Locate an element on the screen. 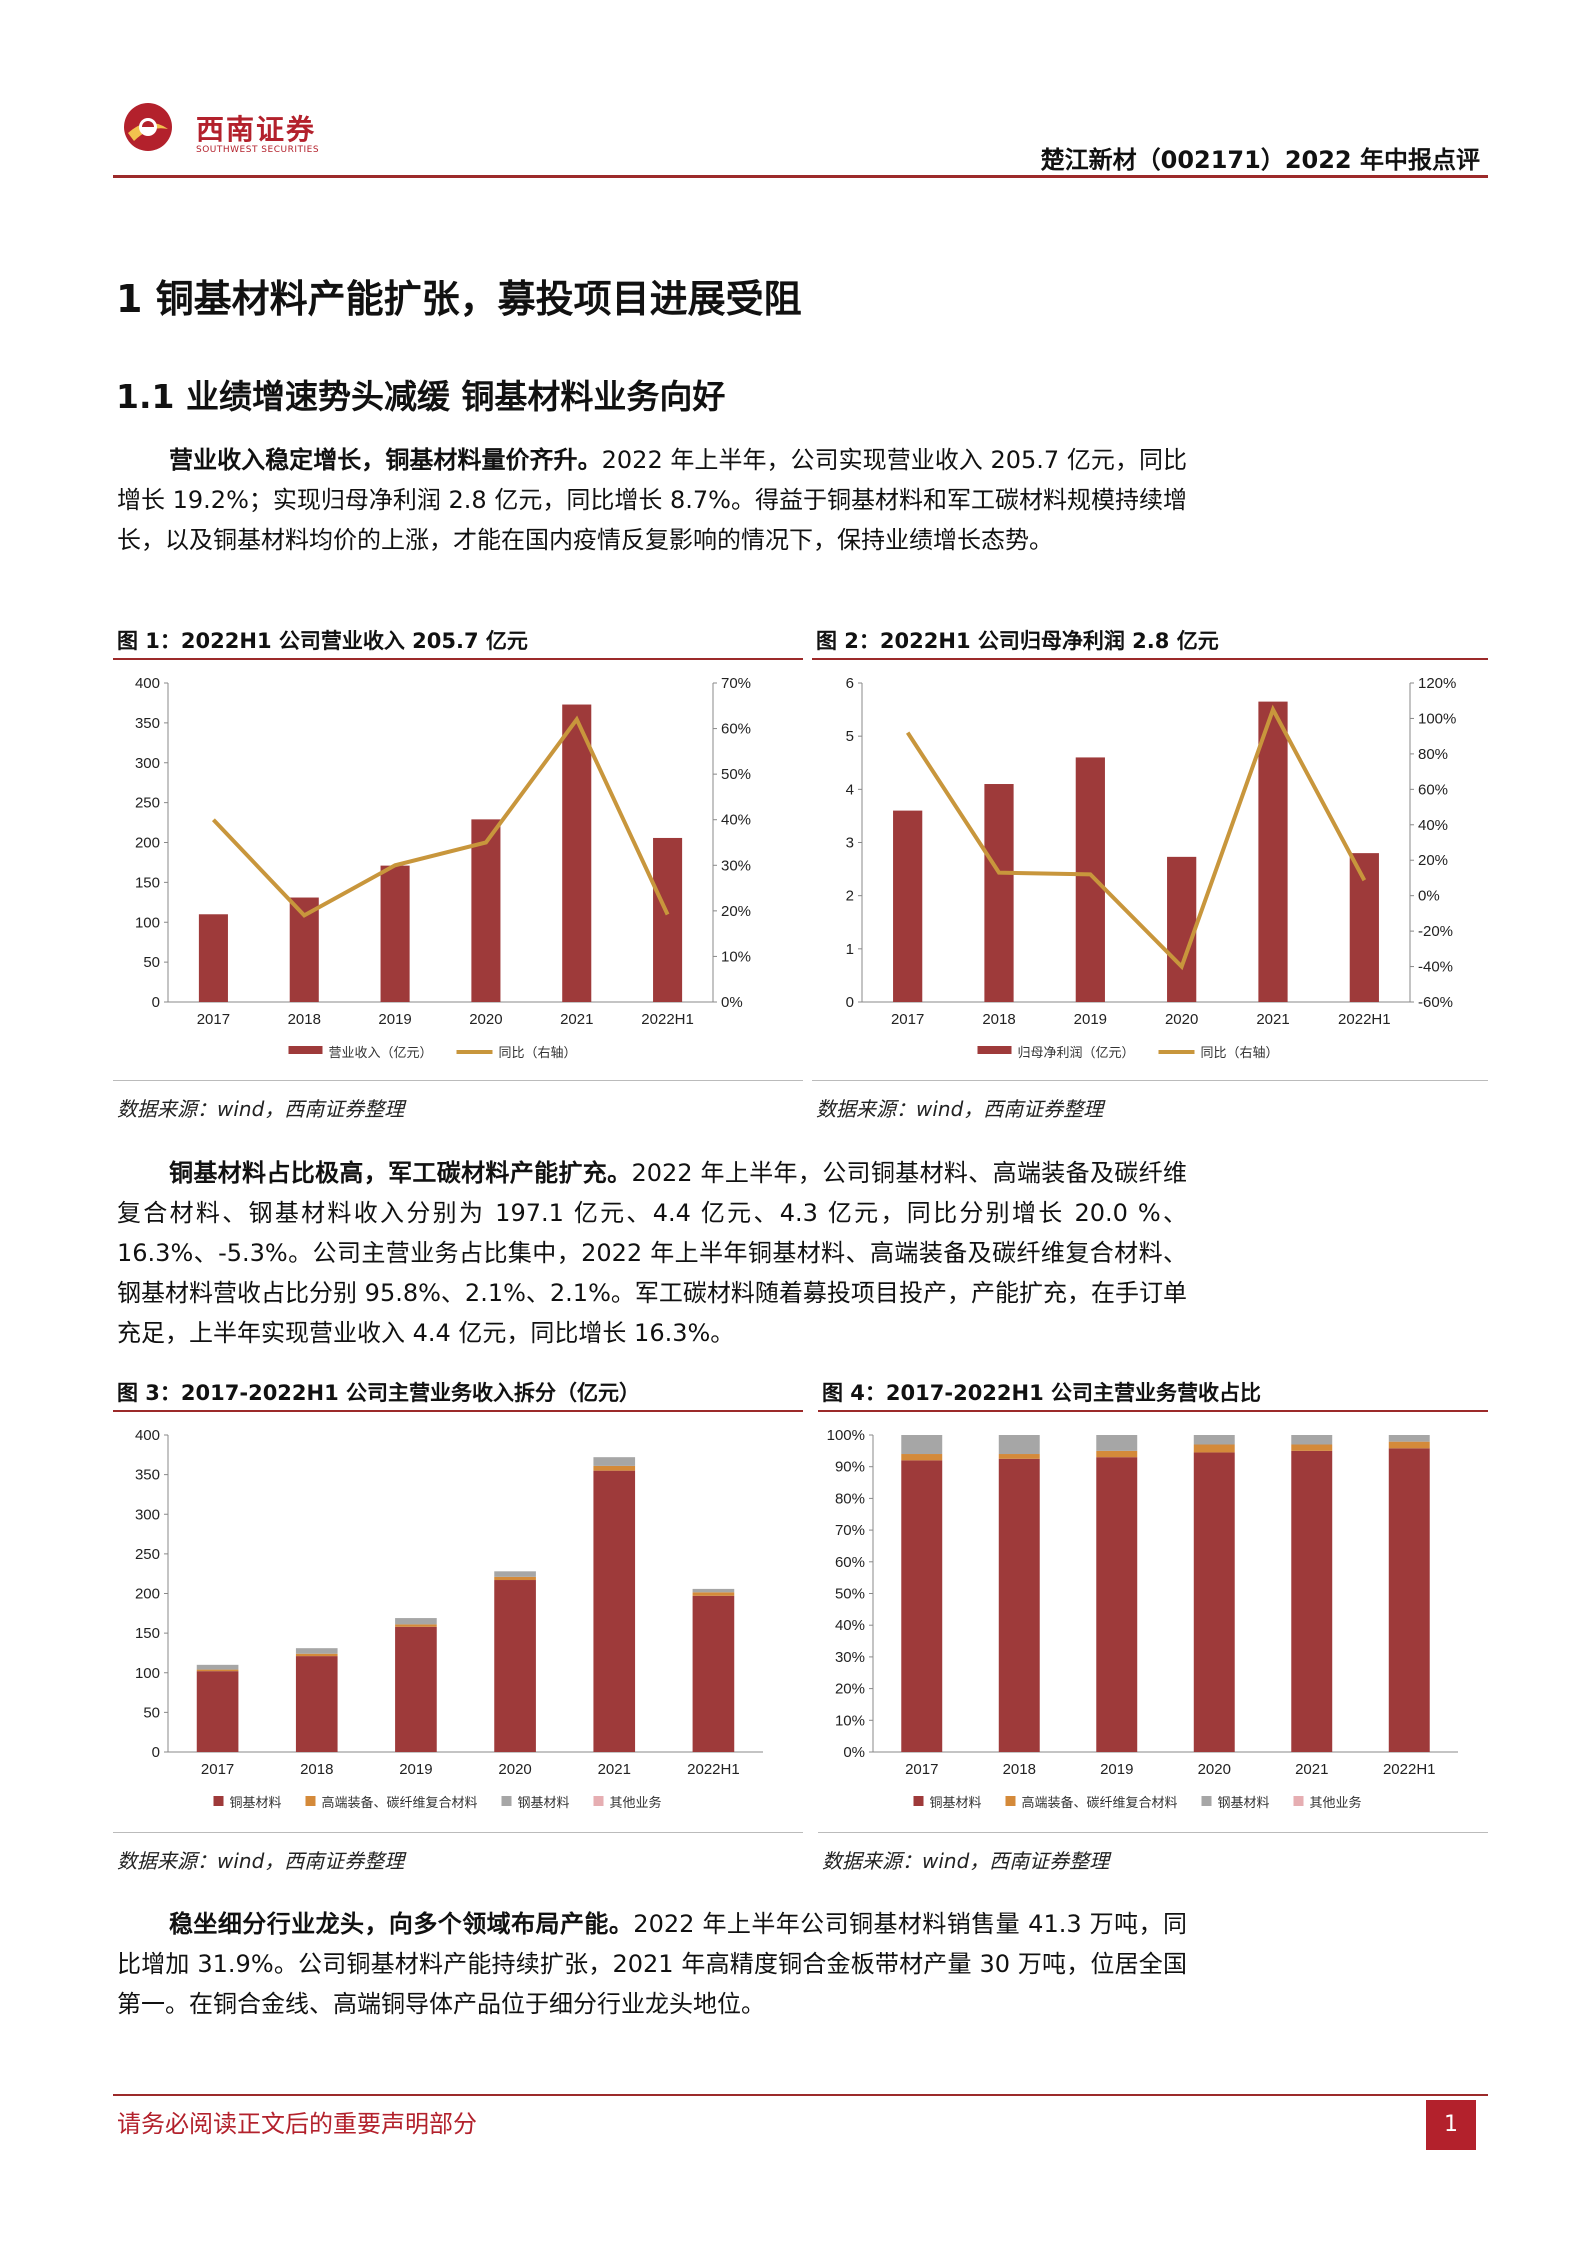 This screenshot has height=2245, width=1587. y-tick-label: 300 is located at coordinates (147, 763).